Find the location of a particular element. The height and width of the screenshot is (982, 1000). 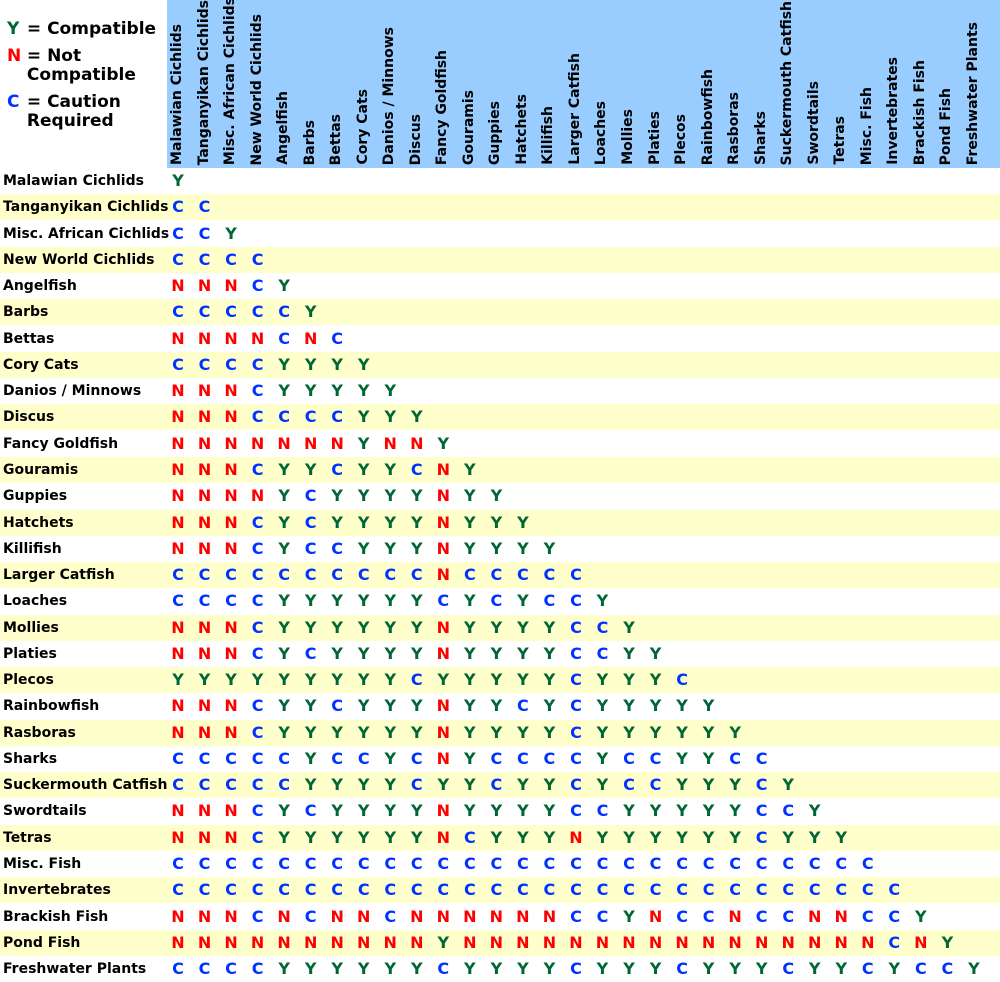

row-label: Bettas is located at coordinates (29, 338).